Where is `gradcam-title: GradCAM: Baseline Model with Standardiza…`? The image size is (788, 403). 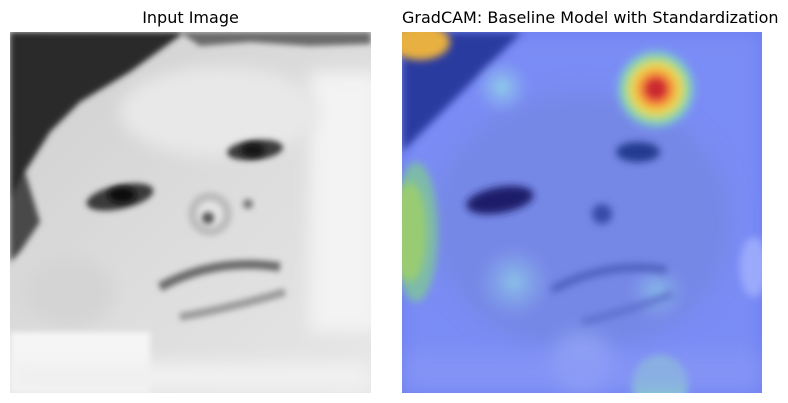 gradcam-title: GradCAM: Baseline Model with Standardiza… is located at coordinates (590, 17).